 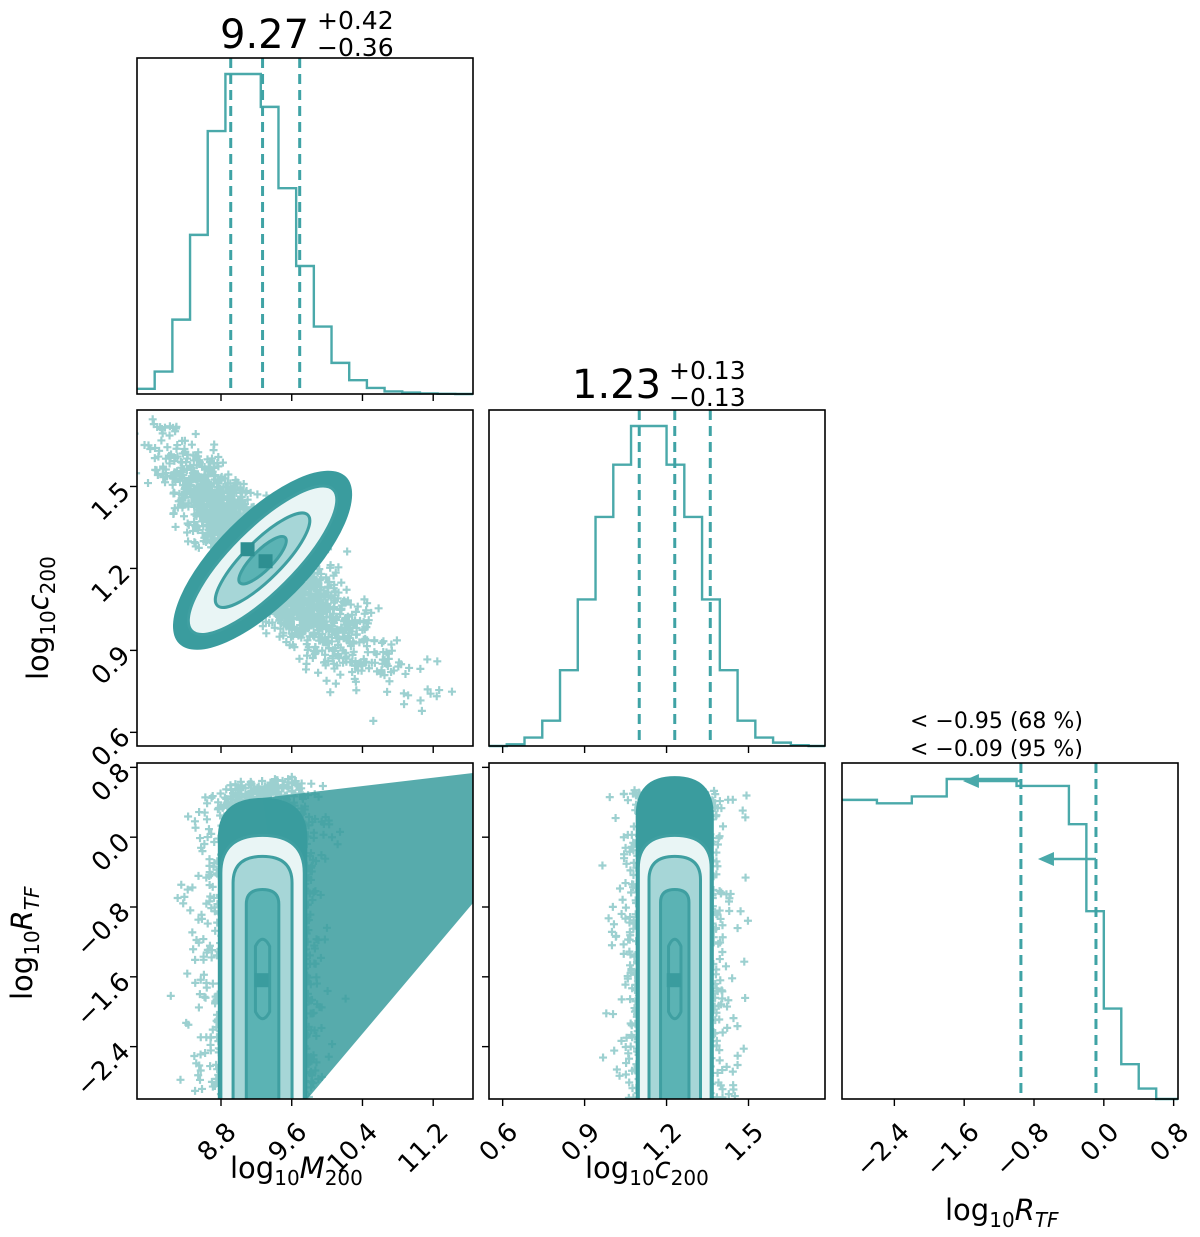 What do you see at coordinates (111, 783) in the screenshot?
I see `ytick-label-rtf-4: 0.8` at bounding box center [111, 783].